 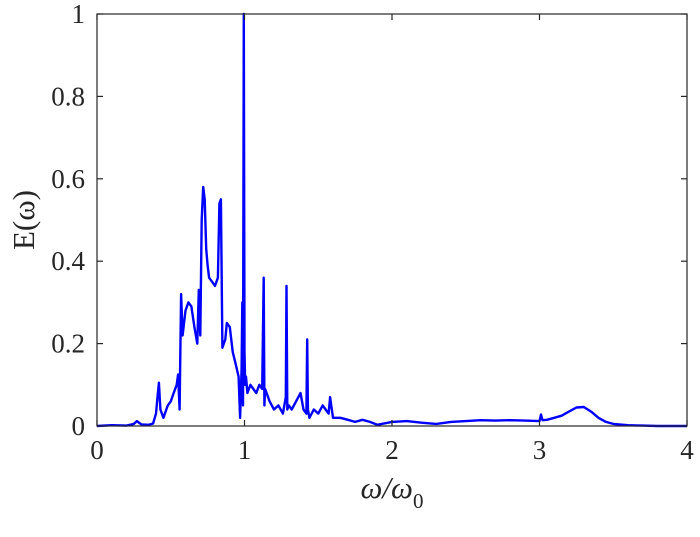 I want to click on y-tick-label: 0, so click(x=79, y=426).